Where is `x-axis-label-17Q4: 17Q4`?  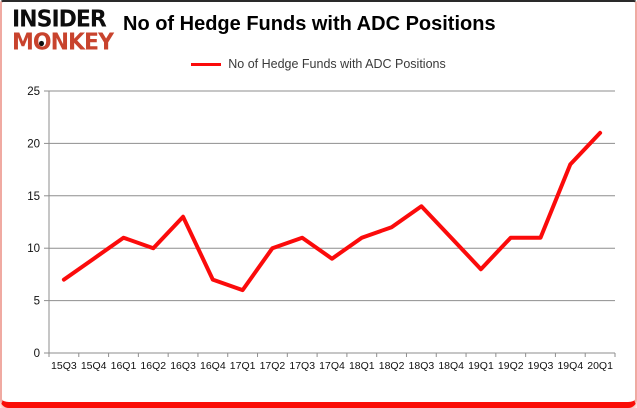 x-axis-label-17Q4: 17Q4 is located at coordinates (332, 366).